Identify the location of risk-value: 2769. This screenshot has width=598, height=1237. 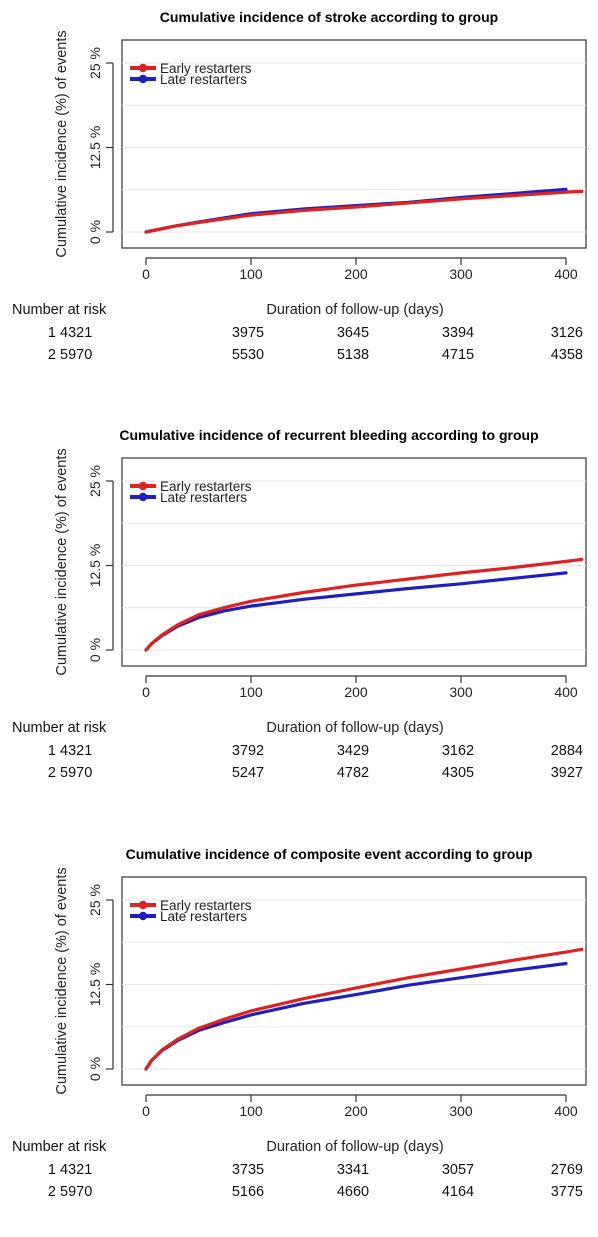
(567, 1170).